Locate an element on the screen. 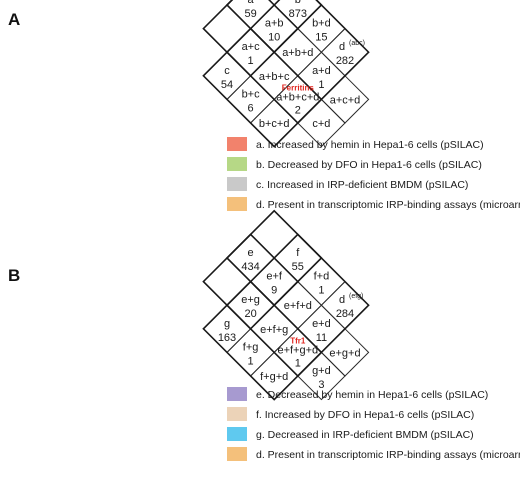  region-label: a+b+c is located at coordinates (274, 77).